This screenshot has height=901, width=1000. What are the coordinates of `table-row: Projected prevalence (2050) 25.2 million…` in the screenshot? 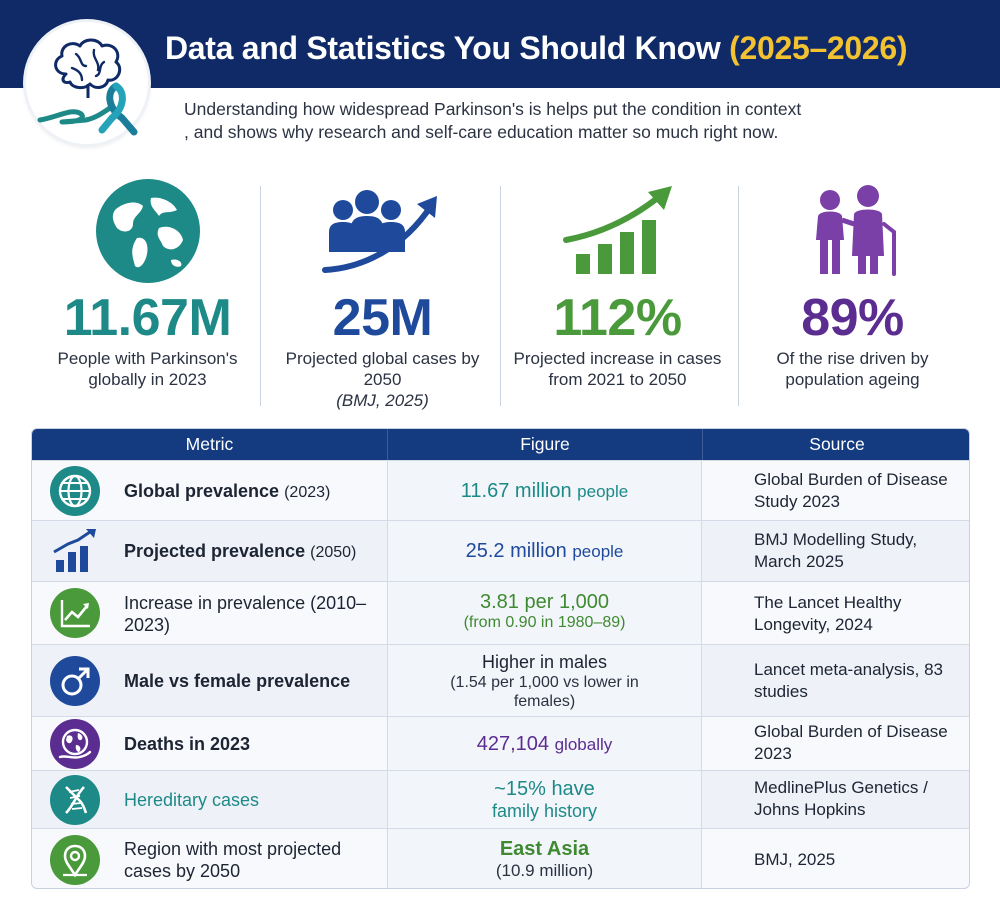 It's located at (500, 550).